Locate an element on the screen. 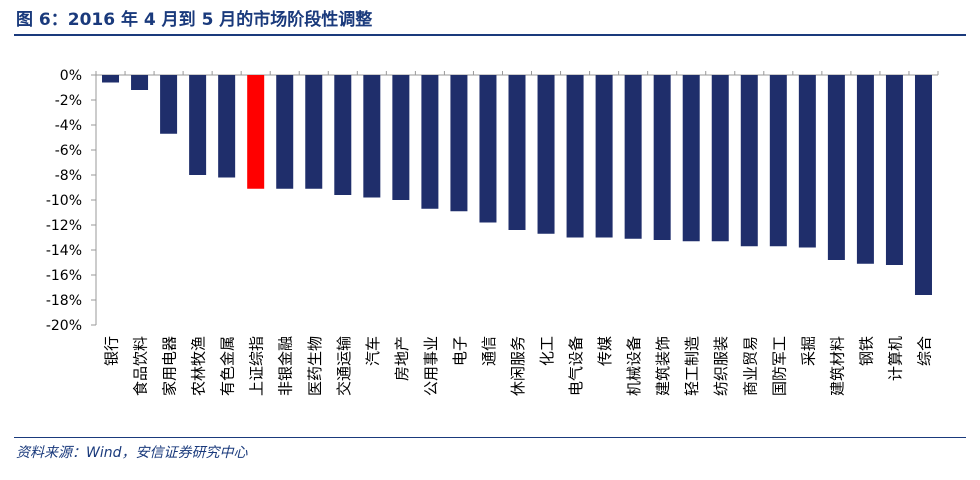 The width and height of the screenshot is (980, 480). y-tick-label: 0% is located at coordinates (71, 76).